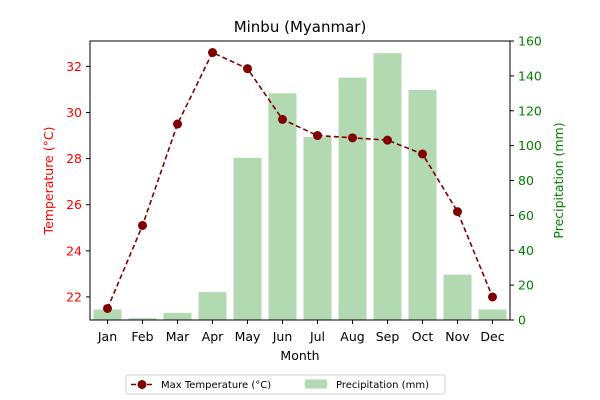 The image size is (600, 400). Describe the element at coordinates (248, 336) in the screenshot. I see `x-tick-label: May` at that location.